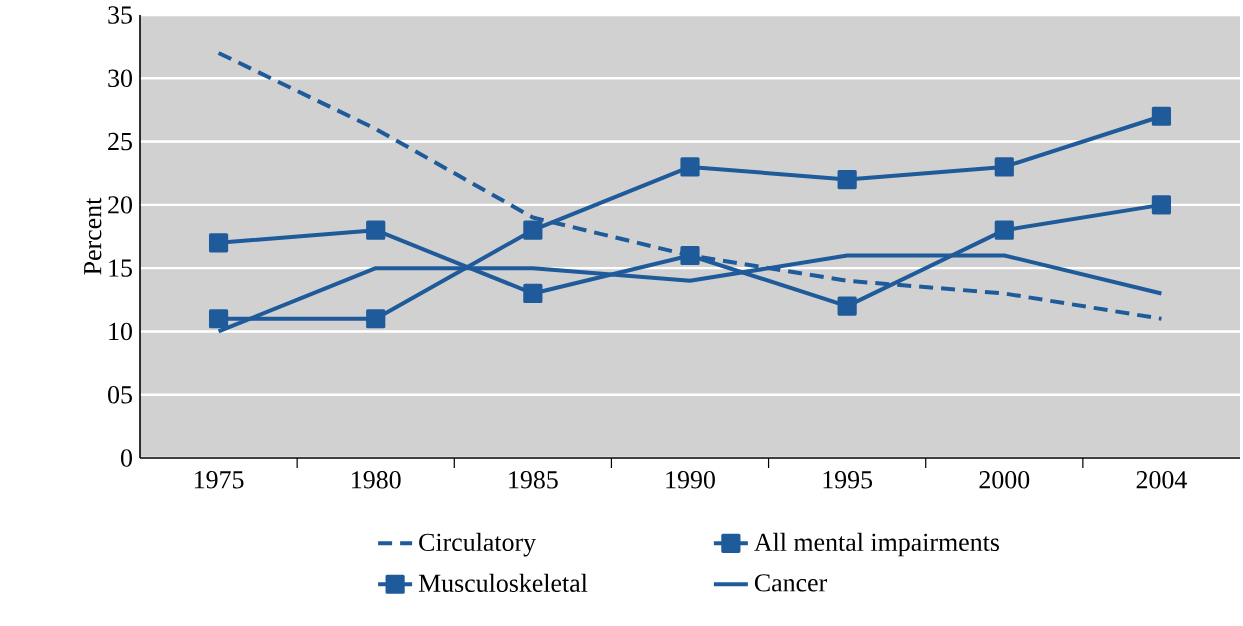  What do you see at coordinates (477, 544) in the screenshot?
I see `legend-label: Circulatory` at bounding box center [477, 544].